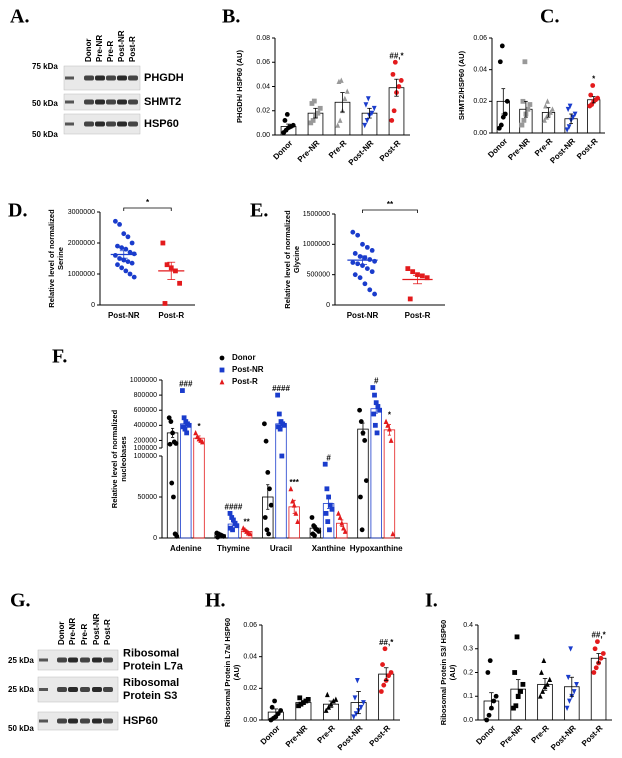 Image resolution: width=622 pixels, height=758 pixels. Describe the element at coordinates (19, 17) in the screenshot. I see `panel-label: A.` at that location.